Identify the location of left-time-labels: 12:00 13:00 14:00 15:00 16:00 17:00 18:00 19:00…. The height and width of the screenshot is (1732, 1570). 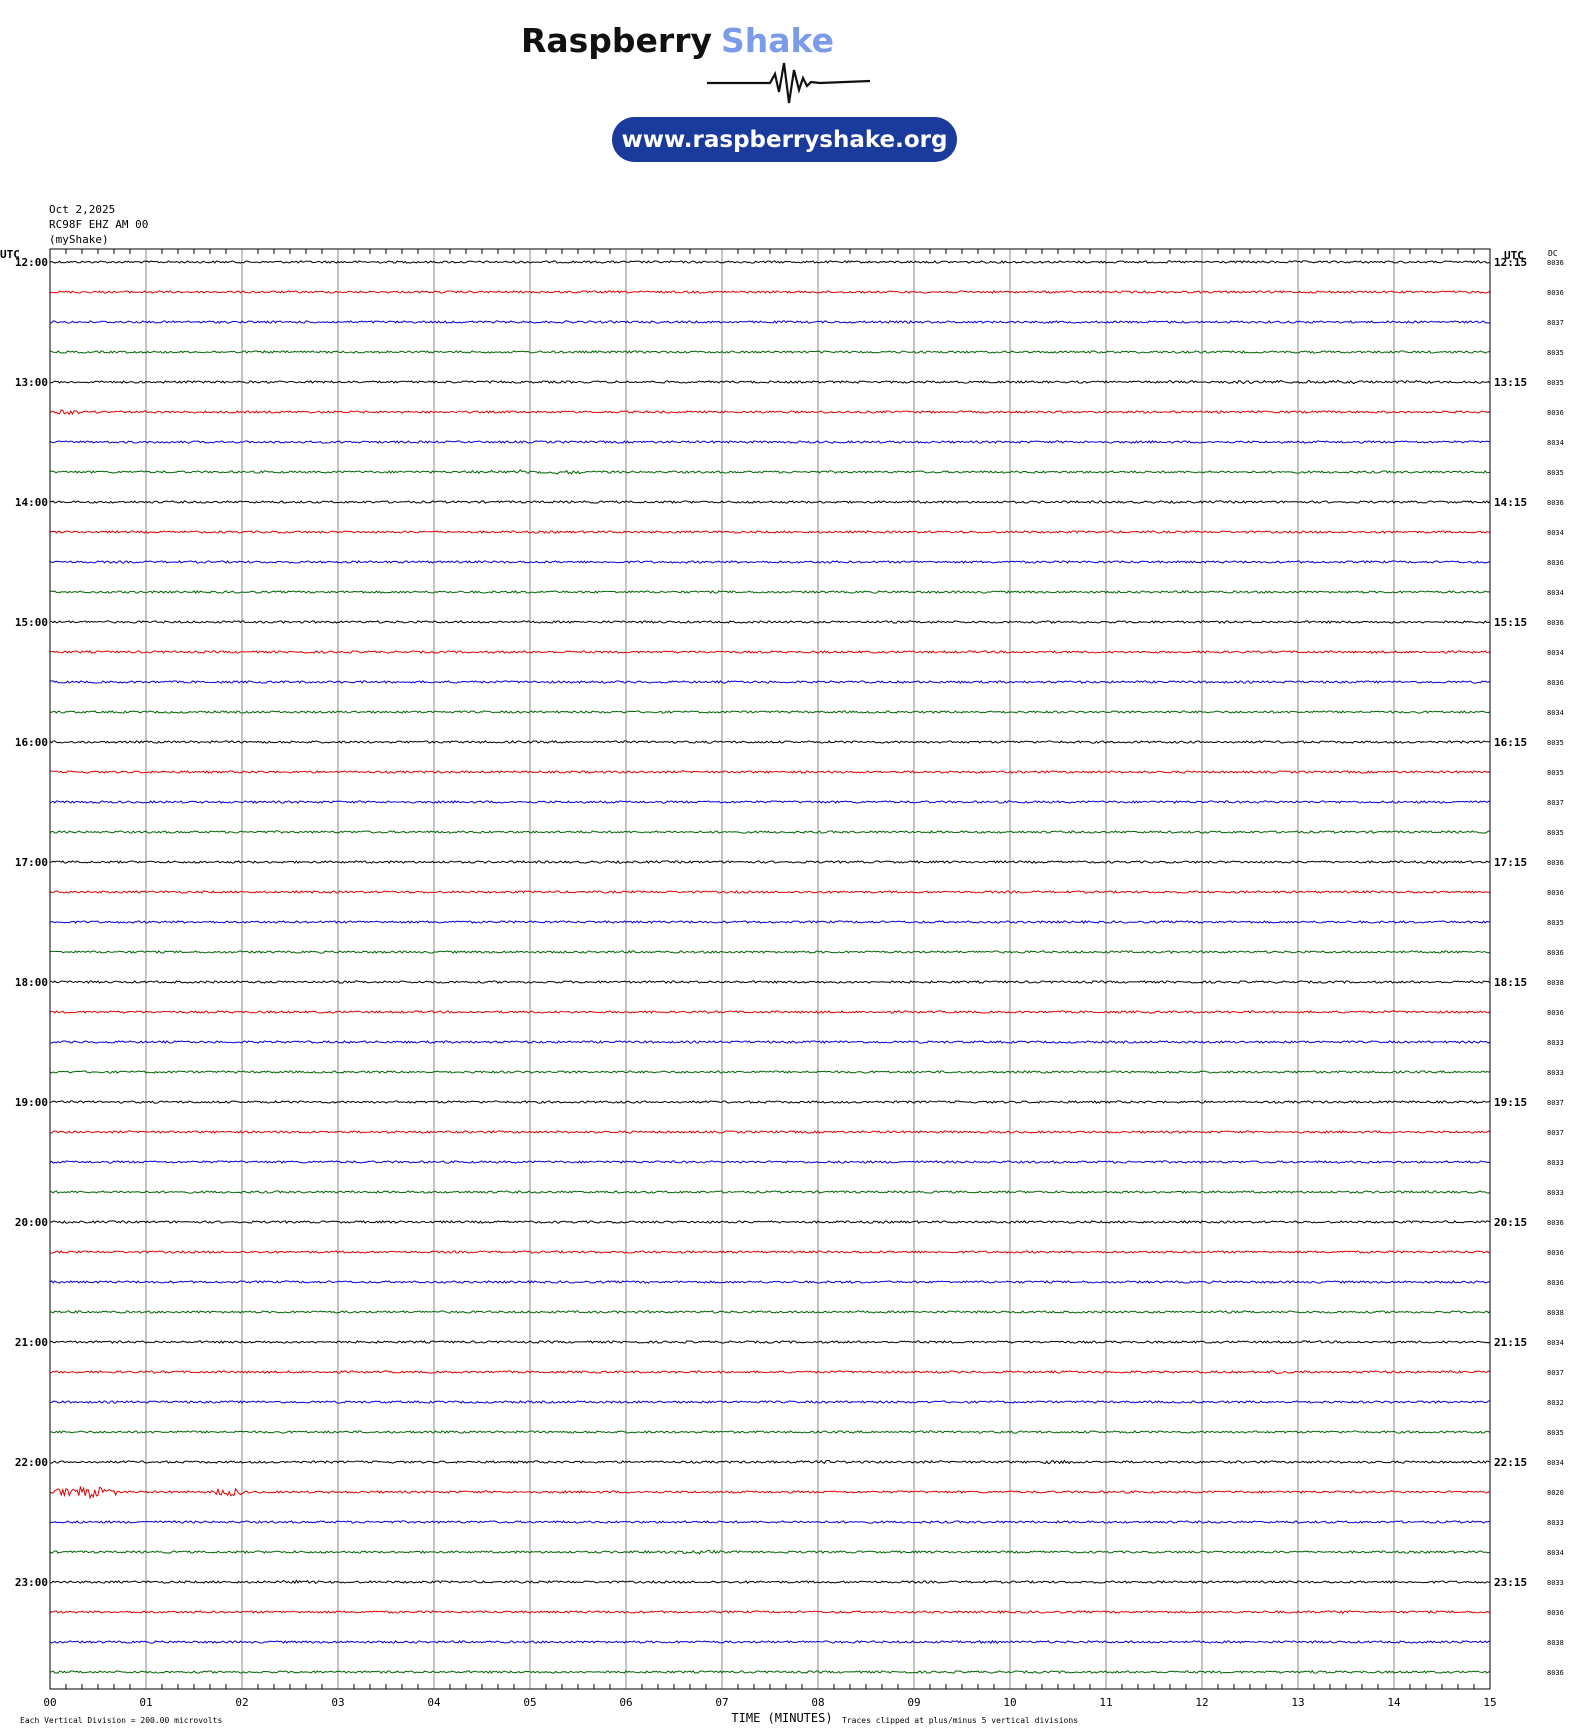
(31, 922).